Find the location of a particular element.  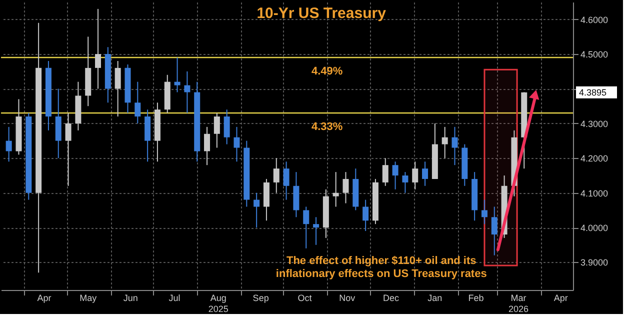

x-tick-label: Feb is located at coordinates (476, 298).